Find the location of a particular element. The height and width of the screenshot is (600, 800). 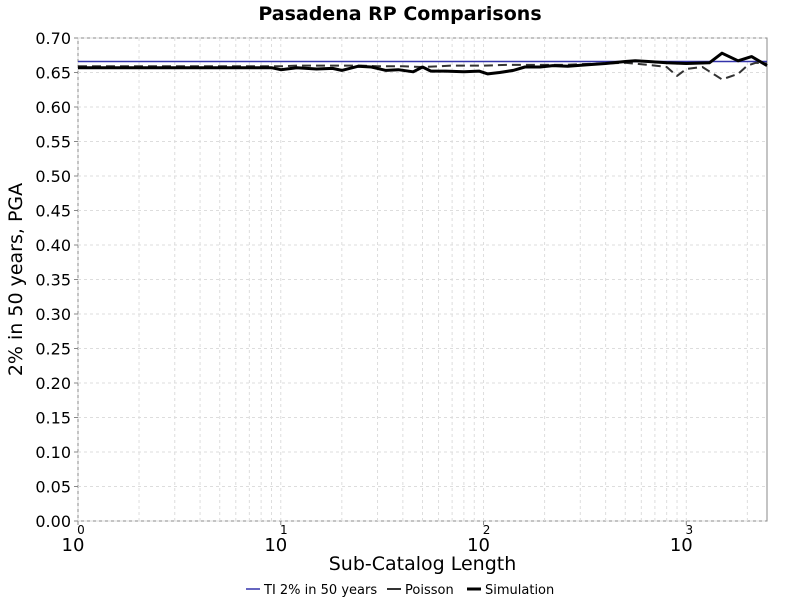

series-layer is located at coordinates (423, 66).